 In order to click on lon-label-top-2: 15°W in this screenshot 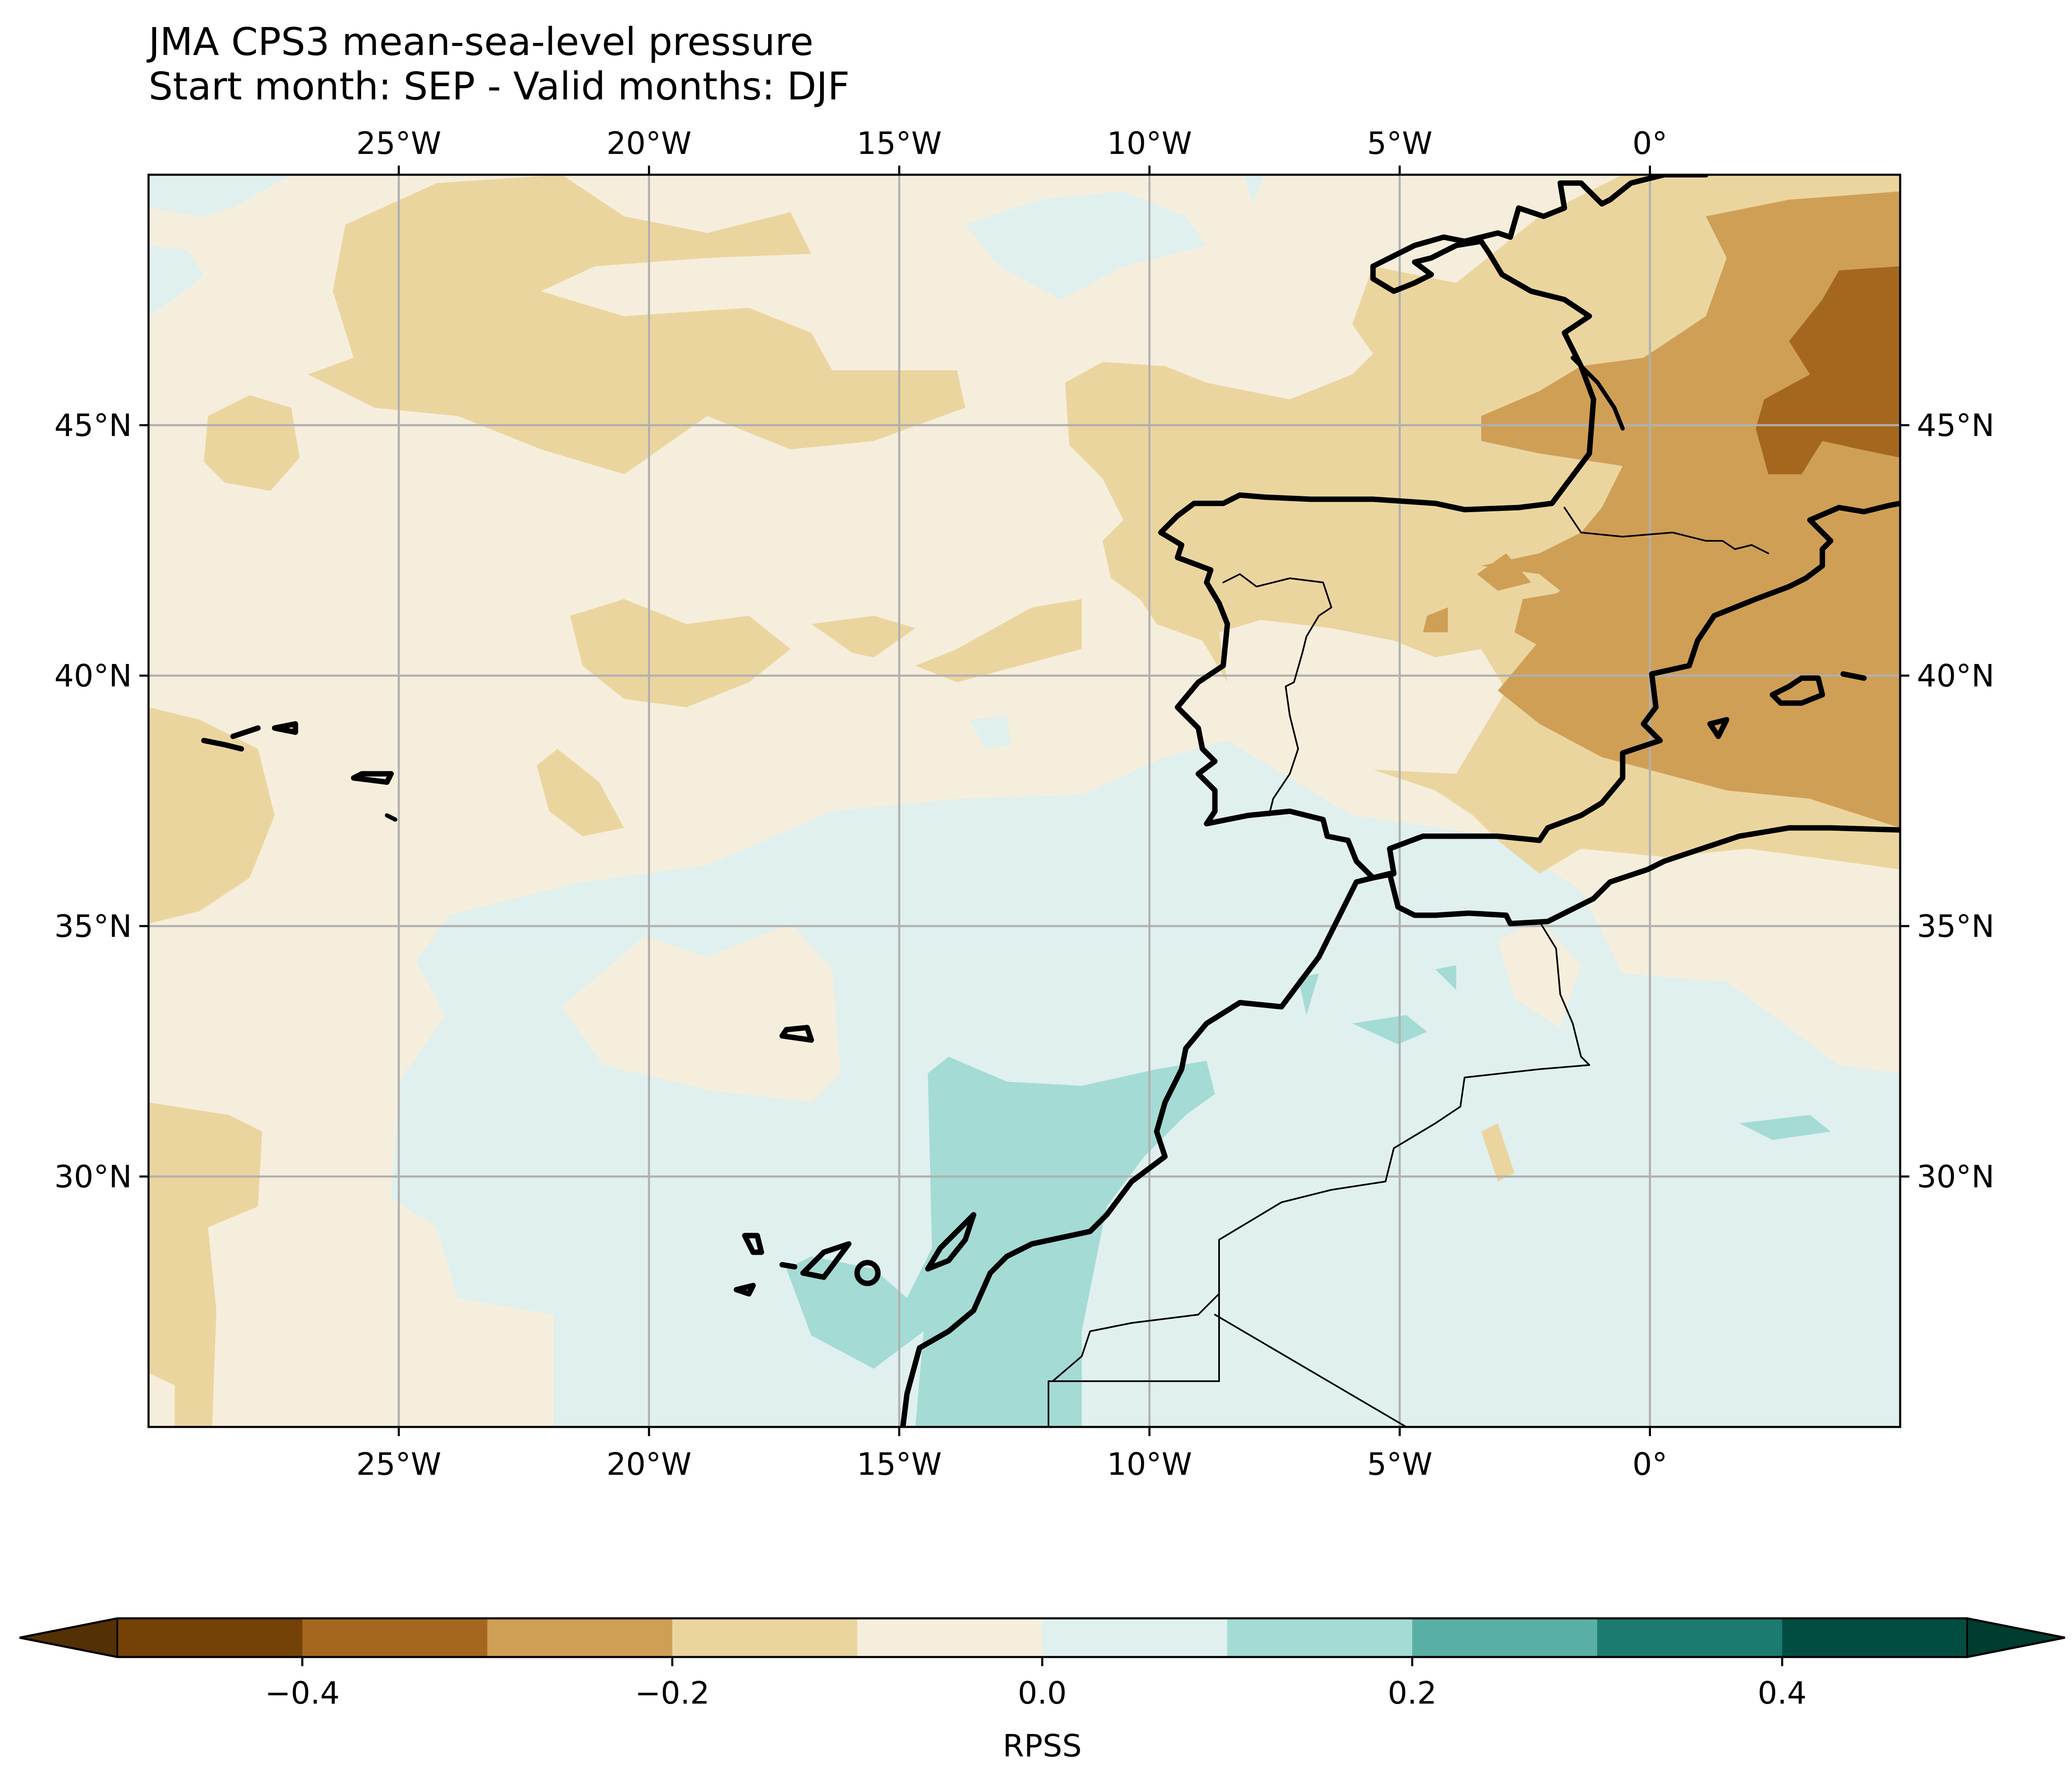, I will do `click(900, 143)`.